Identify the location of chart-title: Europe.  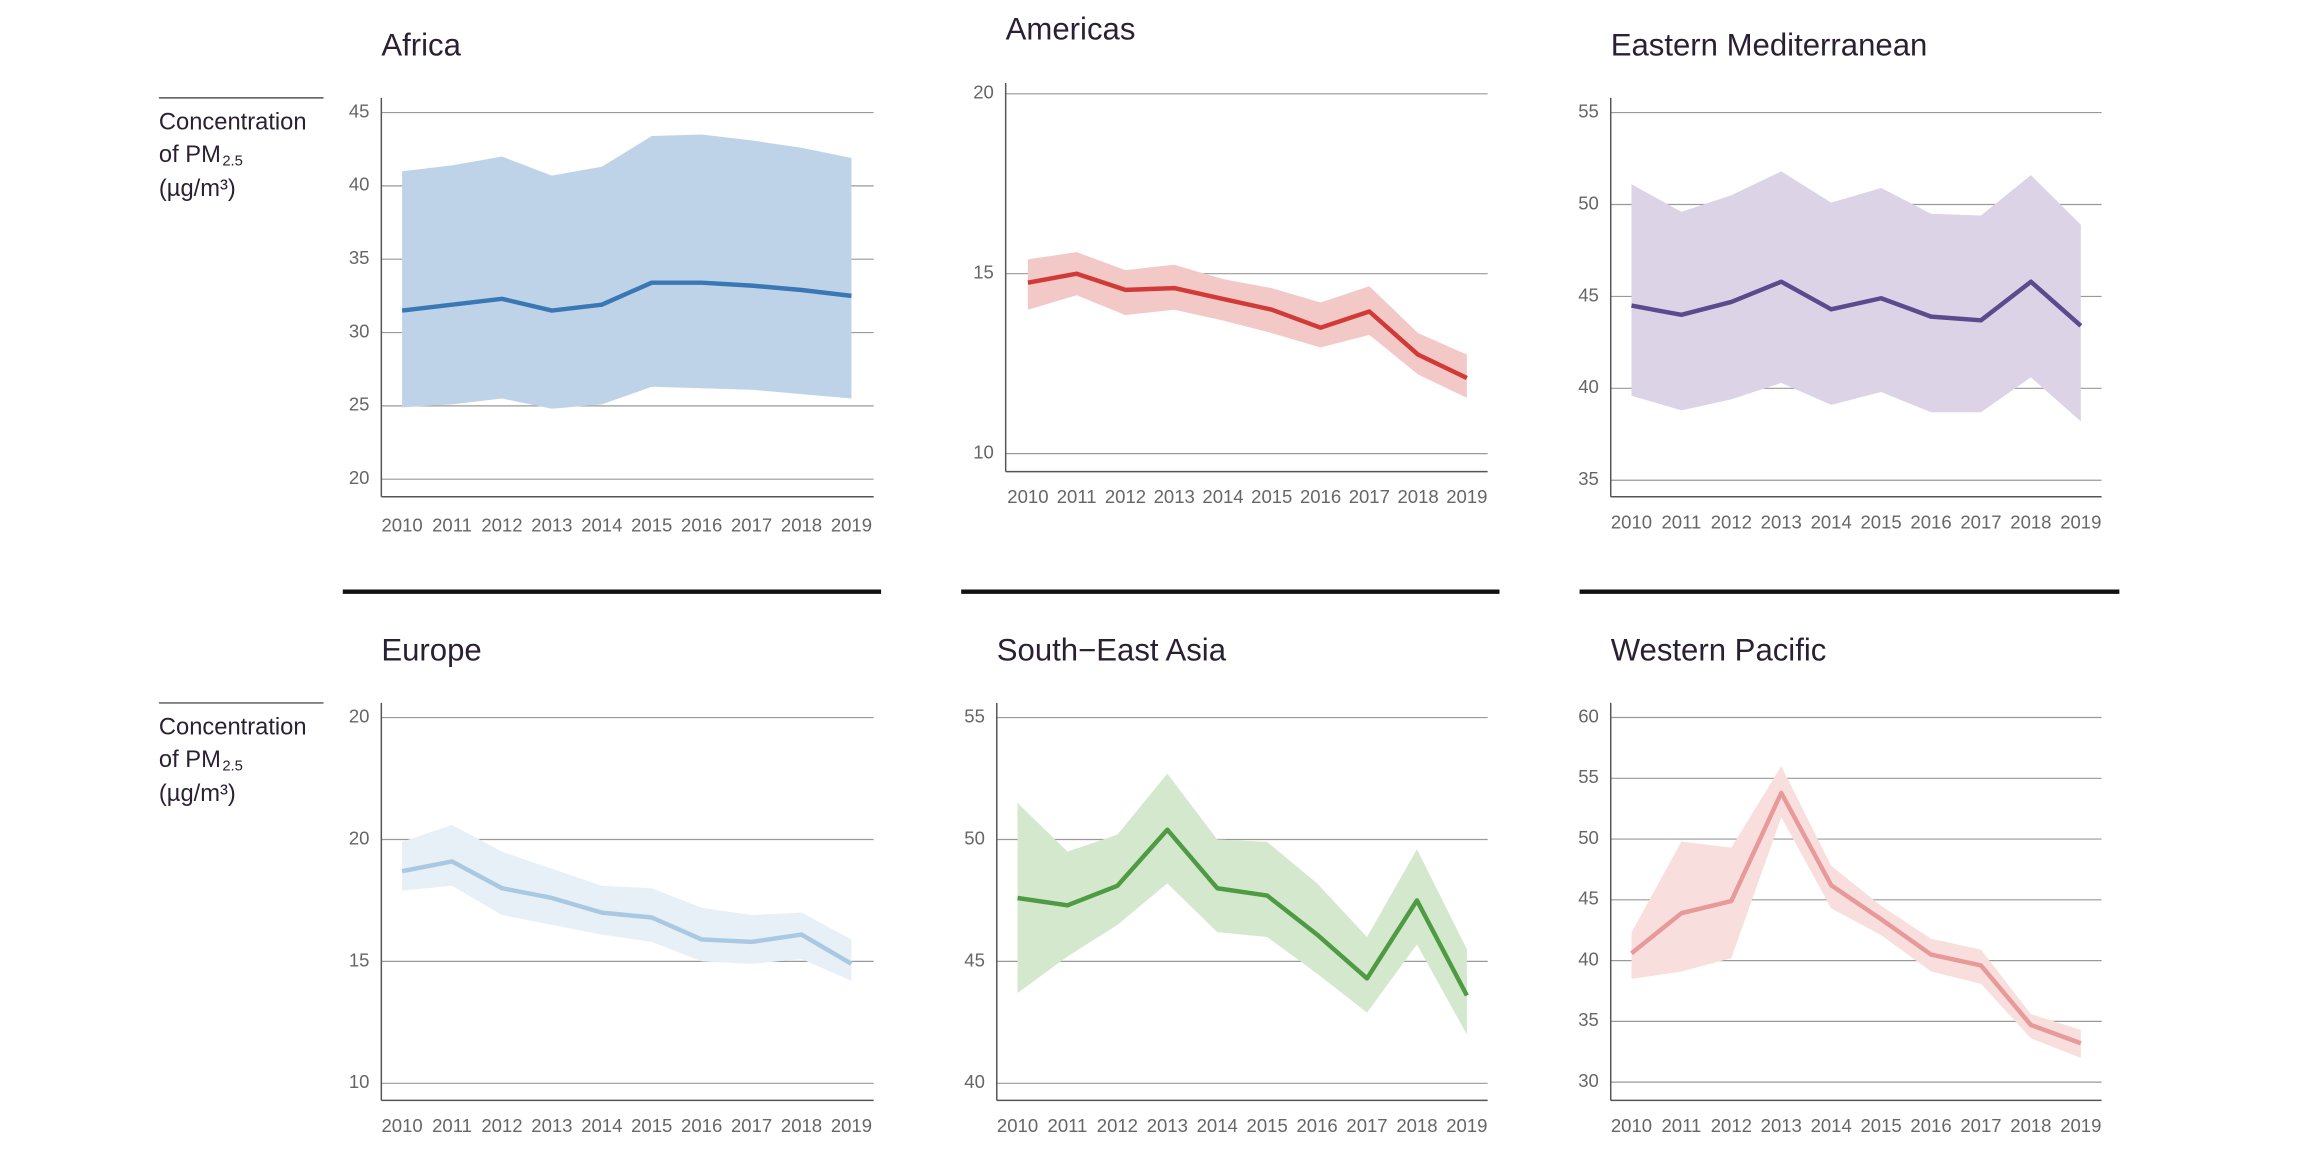
(431, 650).